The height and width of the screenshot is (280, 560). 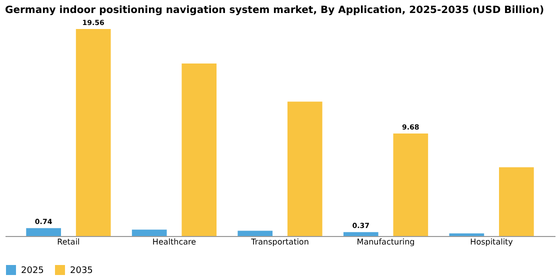 I want to click on x-tick-label: Transportation, so click(x=279, y=242).